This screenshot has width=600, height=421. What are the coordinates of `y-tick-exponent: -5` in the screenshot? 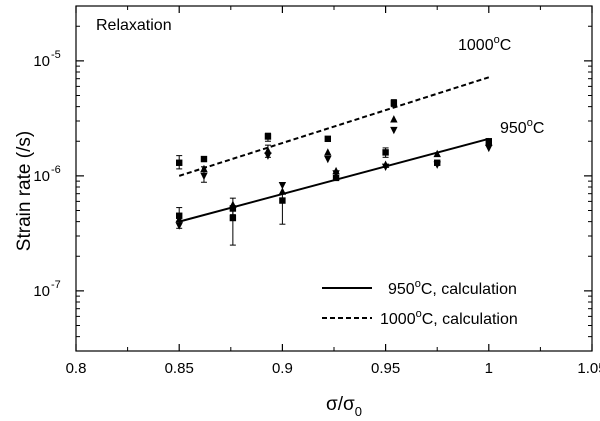 It's located at (56, 55).